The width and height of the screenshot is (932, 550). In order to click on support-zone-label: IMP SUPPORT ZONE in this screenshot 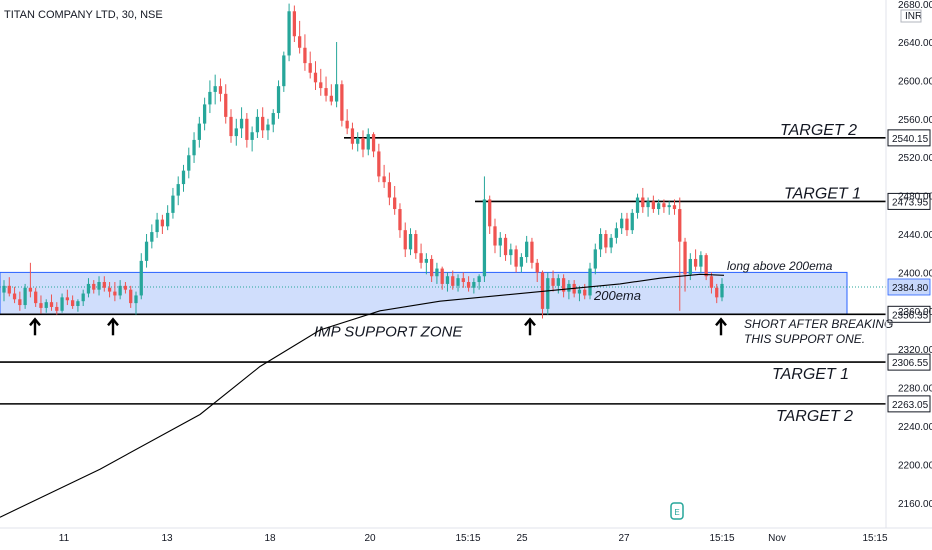, I will do `click(388, 331)`.